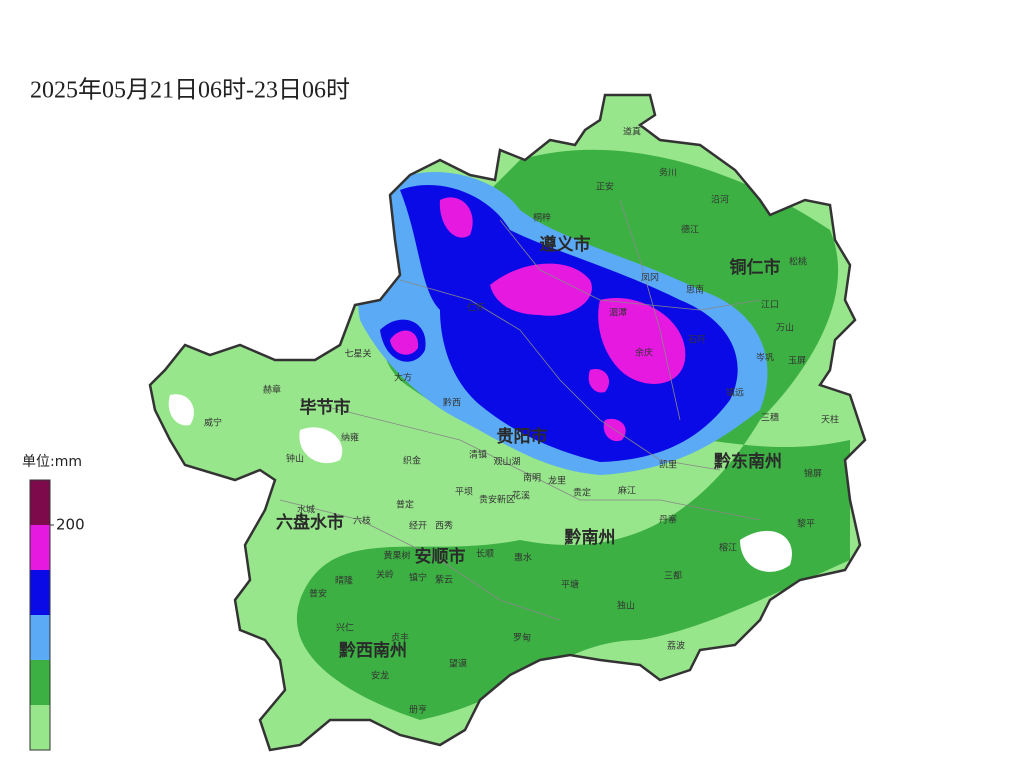  Describe the element at coordinates (385, 575) in the screenshot. I see `county-label: 关岭` at that location.